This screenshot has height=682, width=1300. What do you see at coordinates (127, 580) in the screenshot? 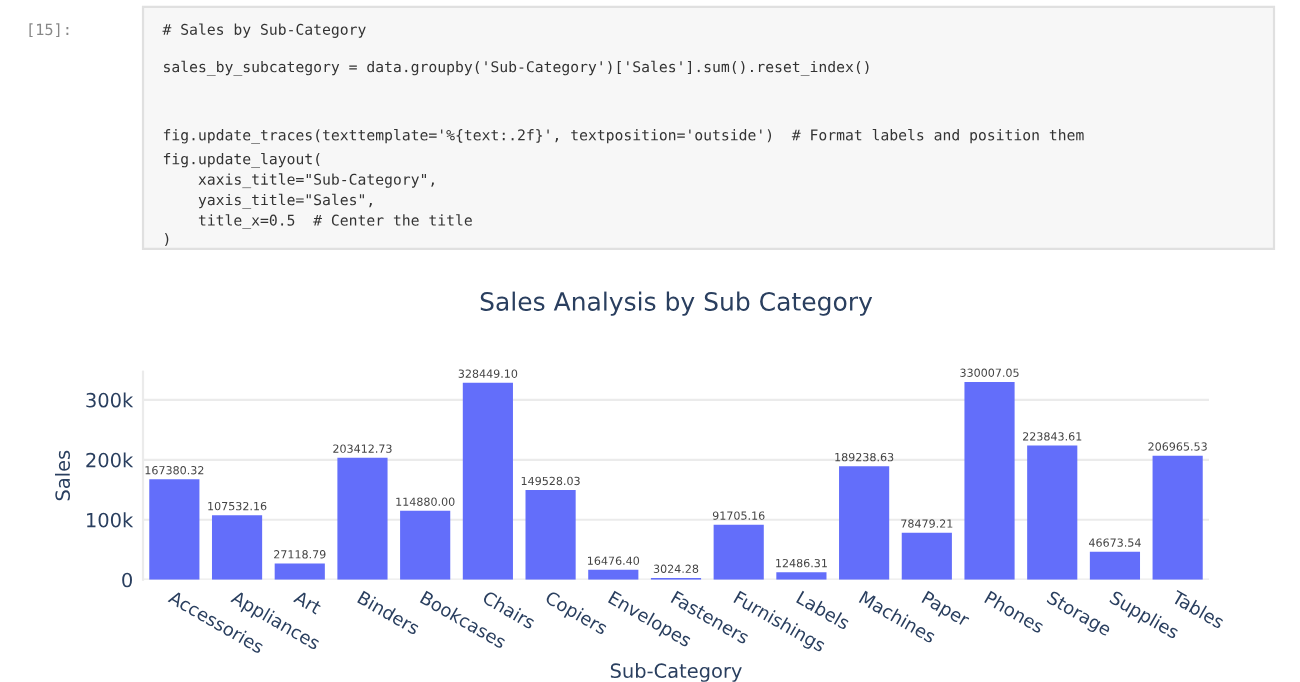
I see `y-tick-label: 0` at bounding box center [127, 580].